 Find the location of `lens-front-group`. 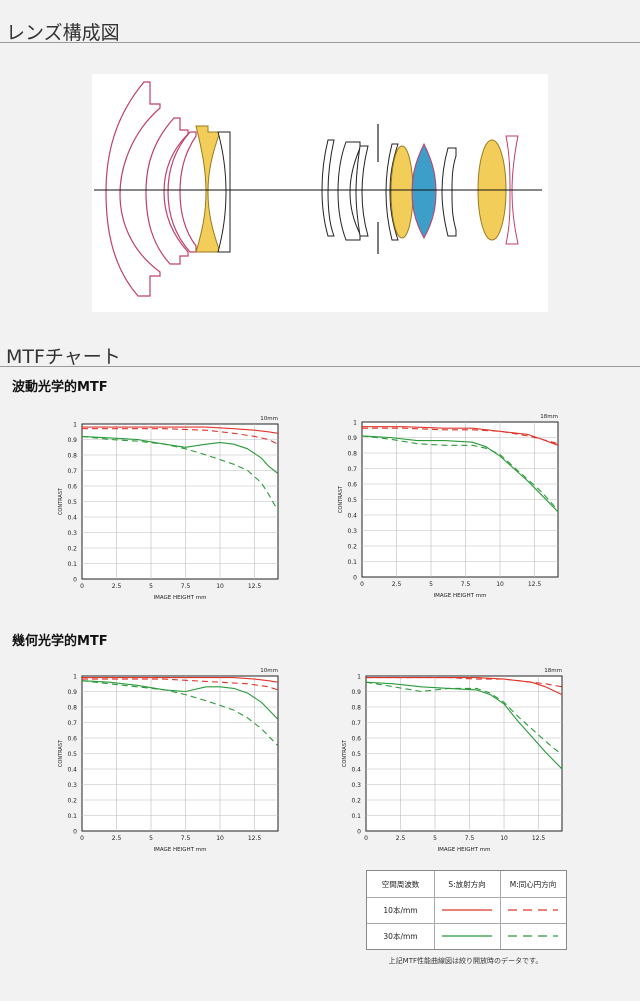

lens-front-group is located at coordinates (151, 189).